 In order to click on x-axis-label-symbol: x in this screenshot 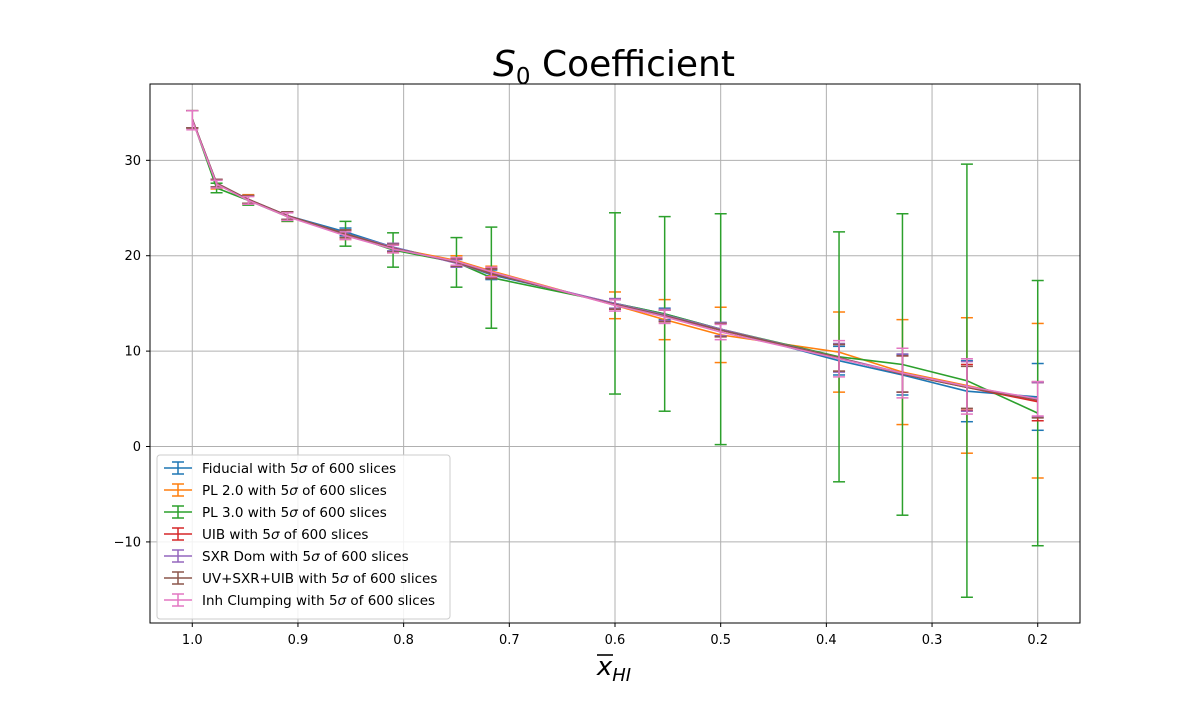, I will do `click(604, 667)`.